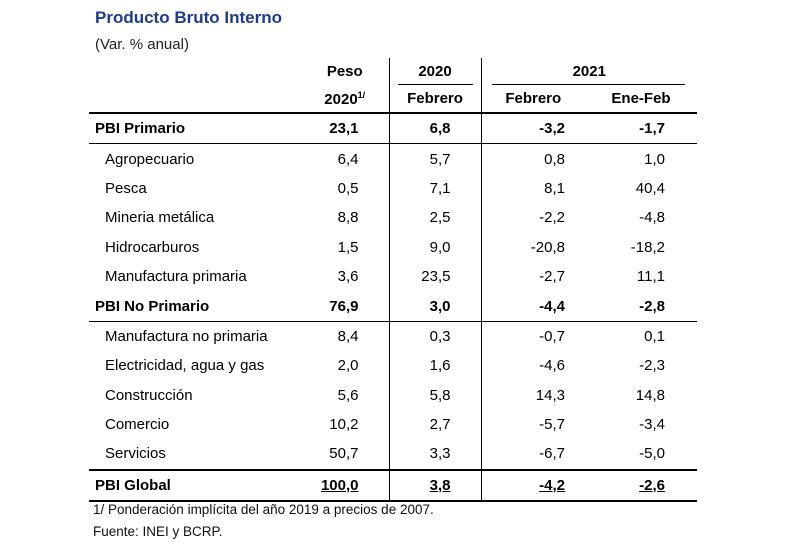  What do you see at coordinates (532, 99) in the screenshot?
I see `header-feb-2021: Febrero` at bounding box center [532, 99].